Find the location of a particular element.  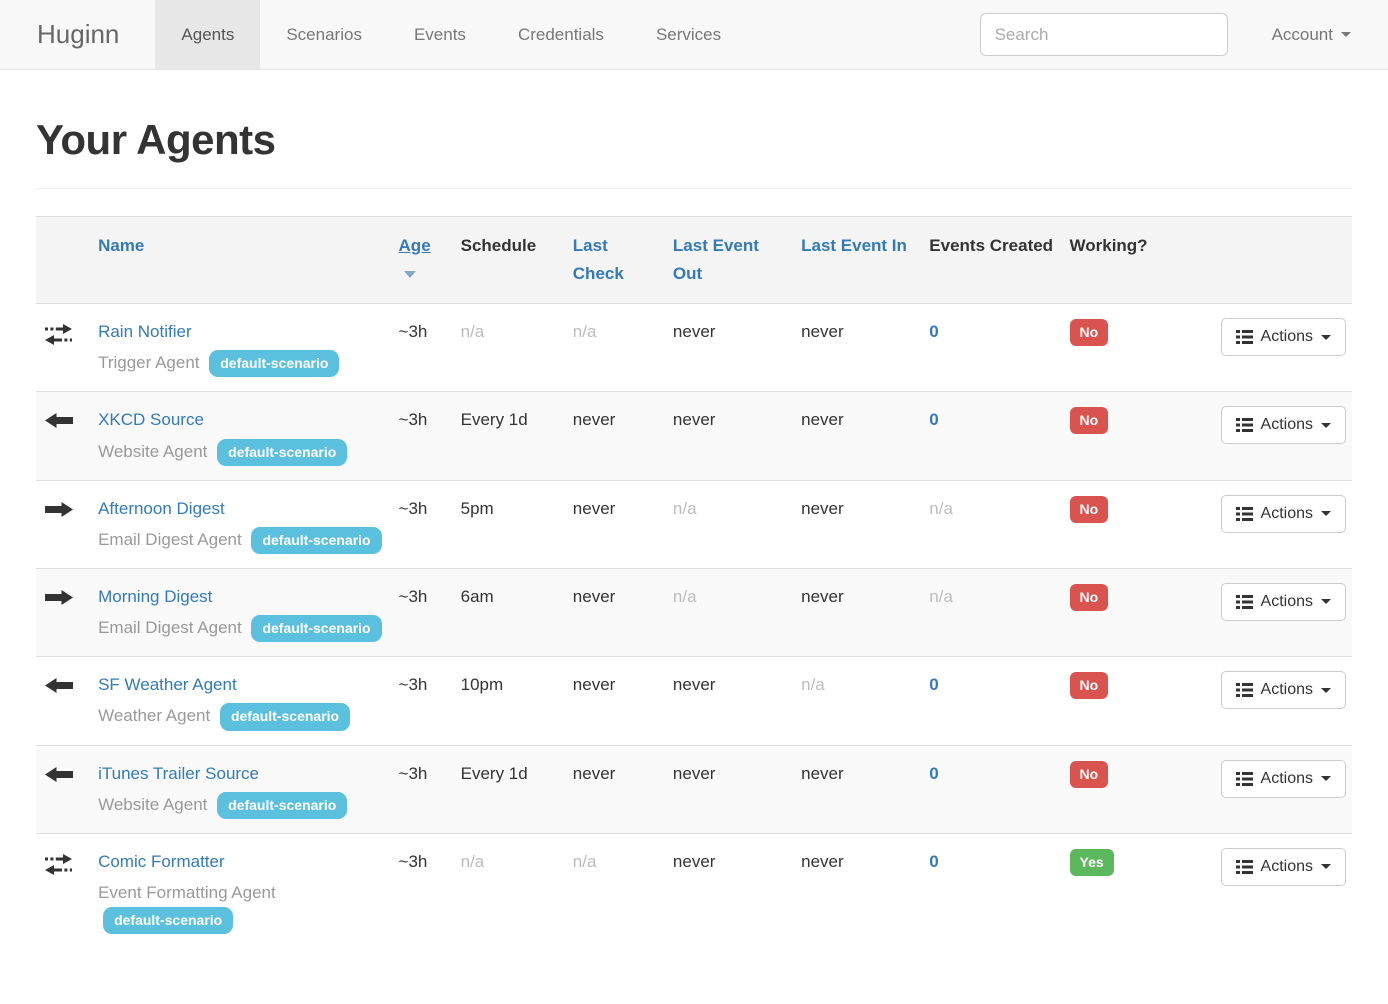

nav-item-scenarios: Scenarios is located at coordinates (324, 34).